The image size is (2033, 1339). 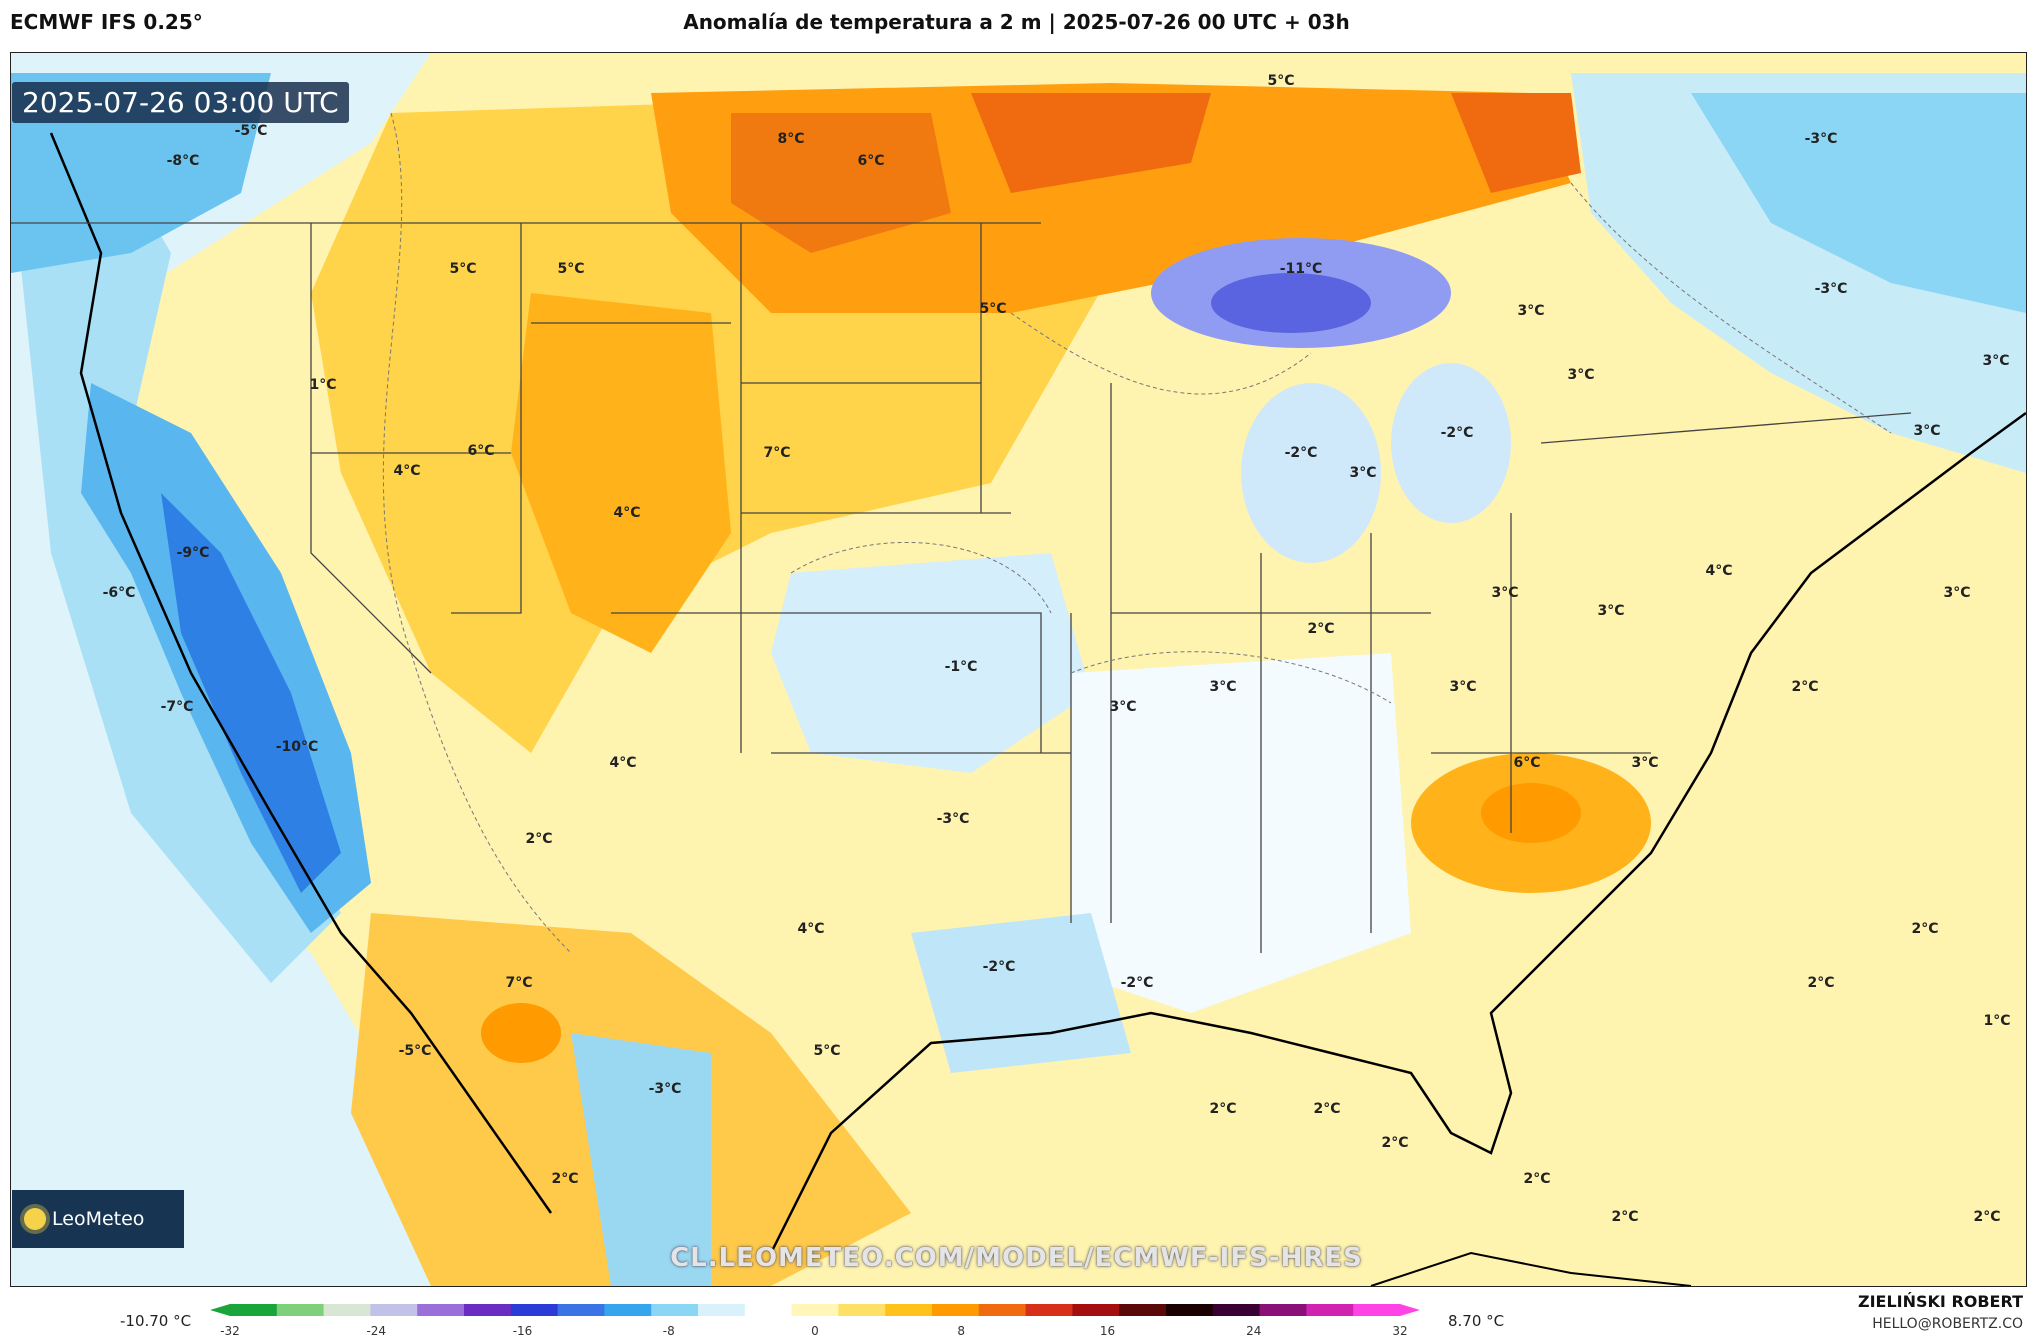 I want to click on colorbar-max-arrow, so click(x=1410, y=1310).